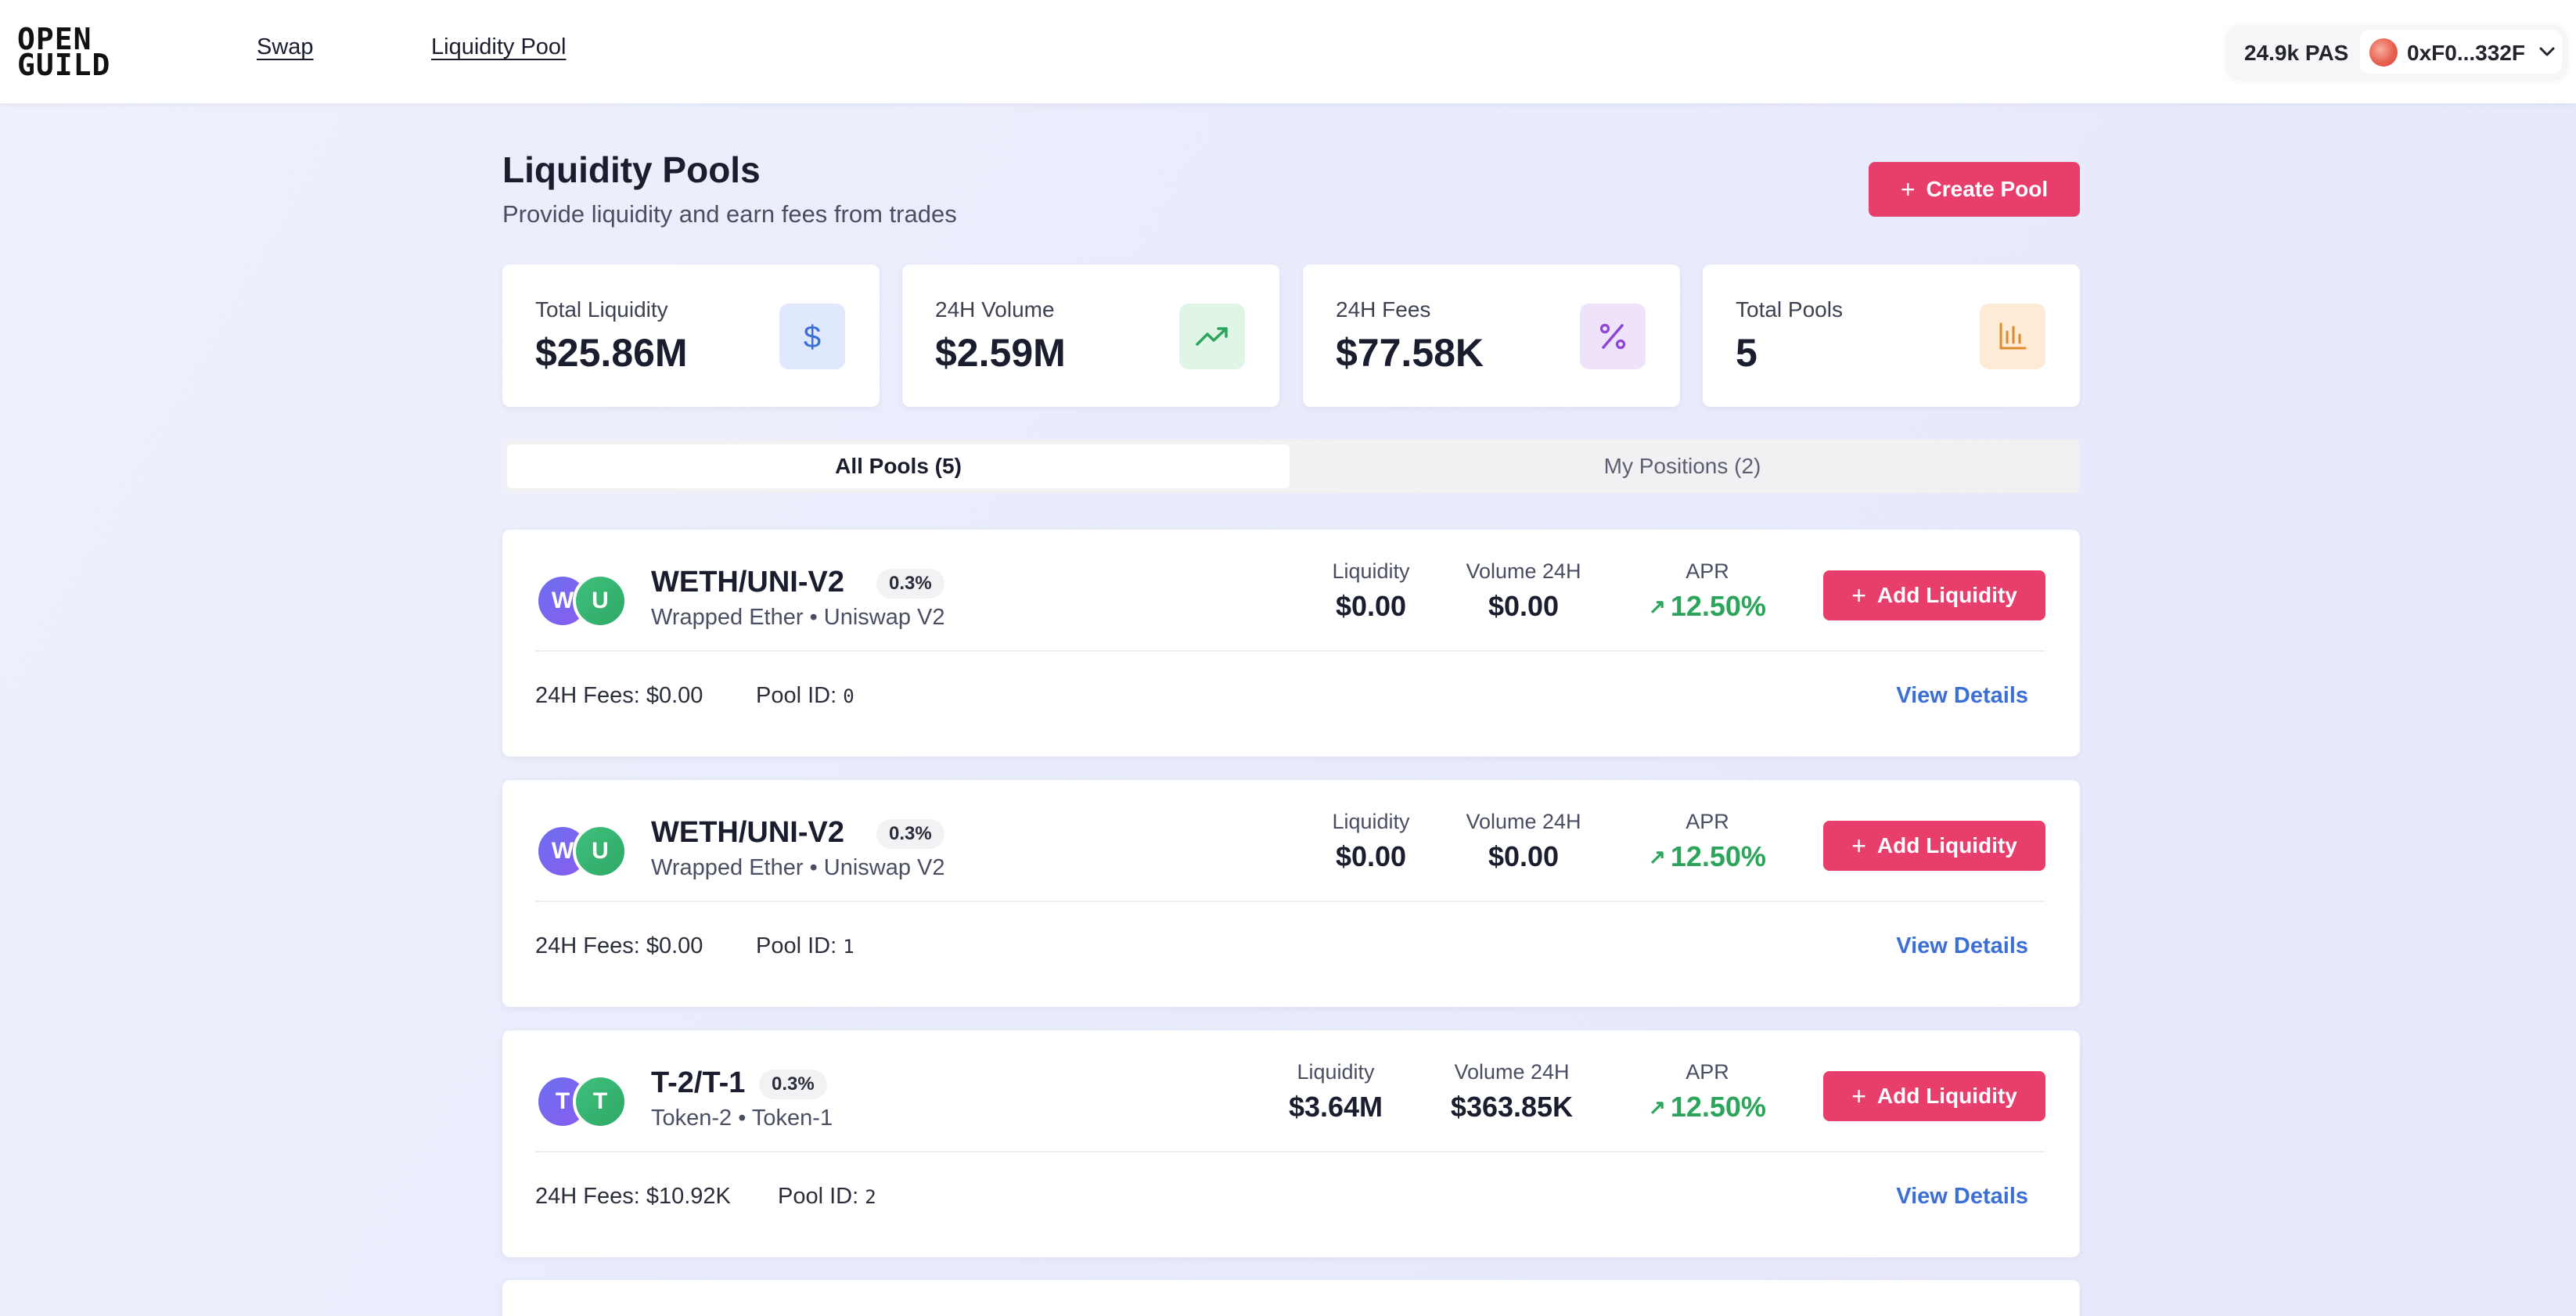 The height and width of the screenshot is (1316, 2576). I want to click on pool-tabs: All Pools (5) My Positions (2), so click(1291, 467).